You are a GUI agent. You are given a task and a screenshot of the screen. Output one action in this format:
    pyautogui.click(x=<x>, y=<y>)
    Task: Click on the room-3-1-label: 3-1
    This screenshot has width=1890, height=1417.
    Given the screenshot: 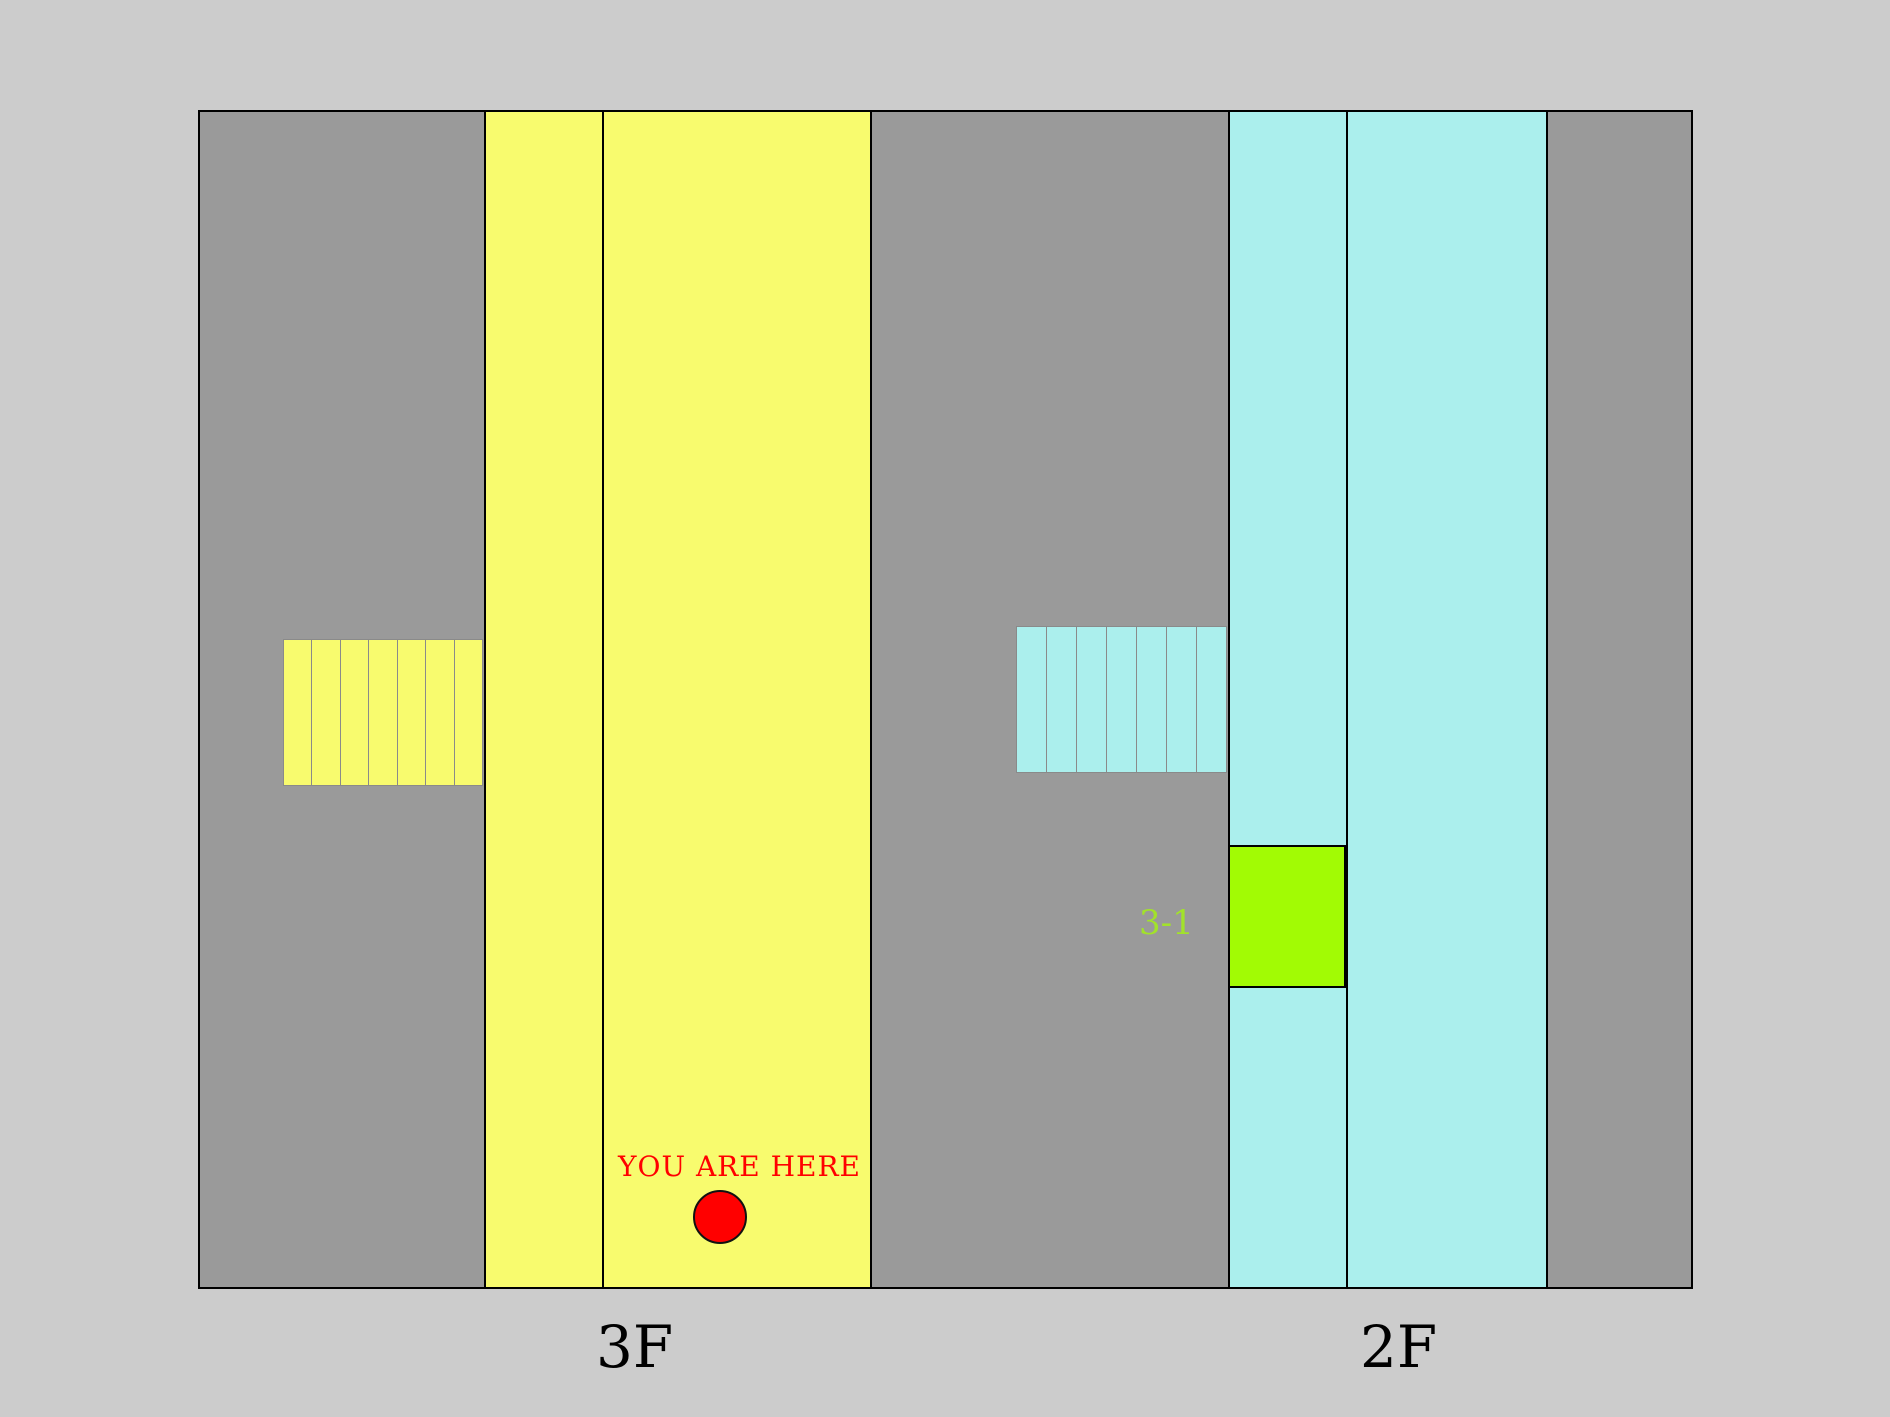 What is the action you would take?
    pyautogui.click(x=1166, y=923)
    